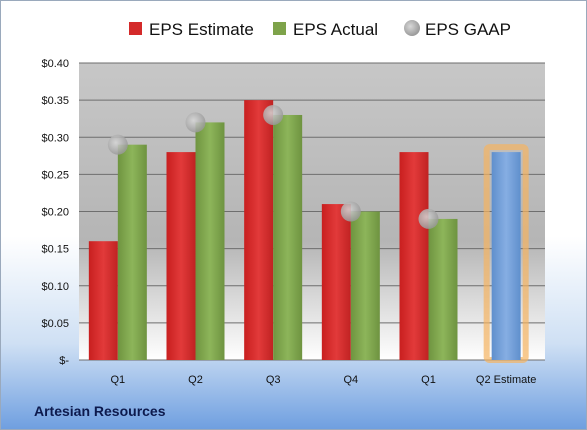 The width and height of the screenshot is (587, 430). What do you see at coordinates (55, 250) in the screenshot?
I see `y-tick-label: $0.15` at bounding box center [55, 250].